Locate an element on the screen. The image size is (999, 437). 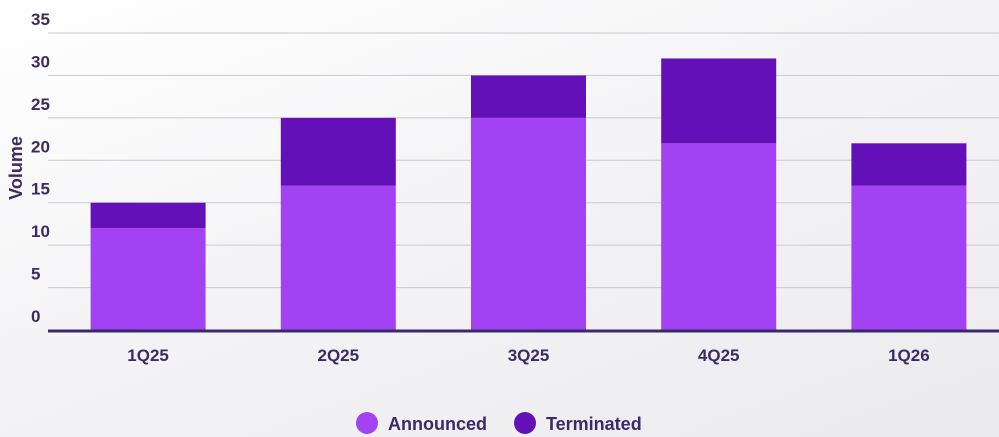
bar-announced-2q25 is located at coordinates (338, 257).